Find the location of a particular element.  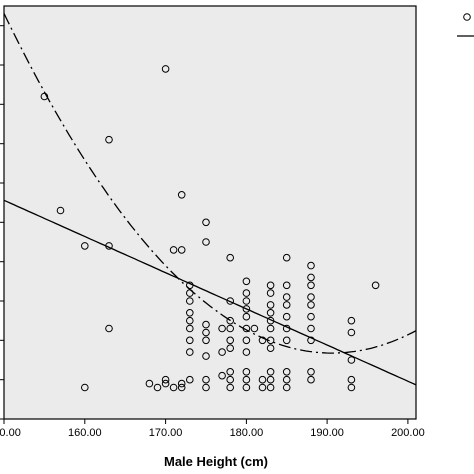

x-tick-label: 150.00 is located at coordinates (10, 433).